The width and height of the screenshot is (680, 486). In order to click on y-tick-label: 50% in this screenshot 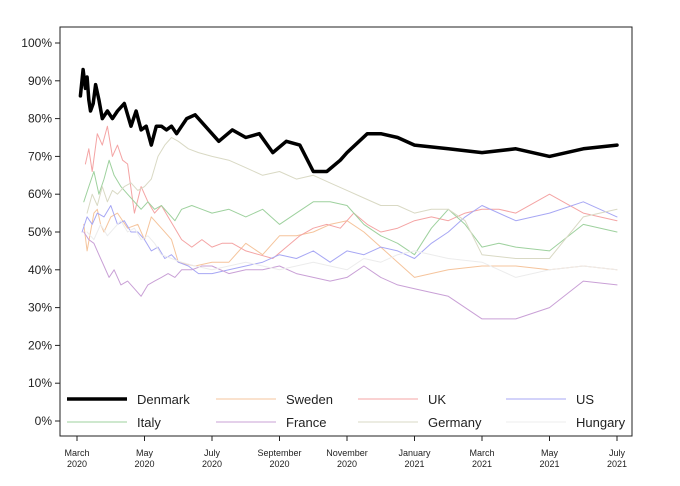, I will do `click(40, 232)`.